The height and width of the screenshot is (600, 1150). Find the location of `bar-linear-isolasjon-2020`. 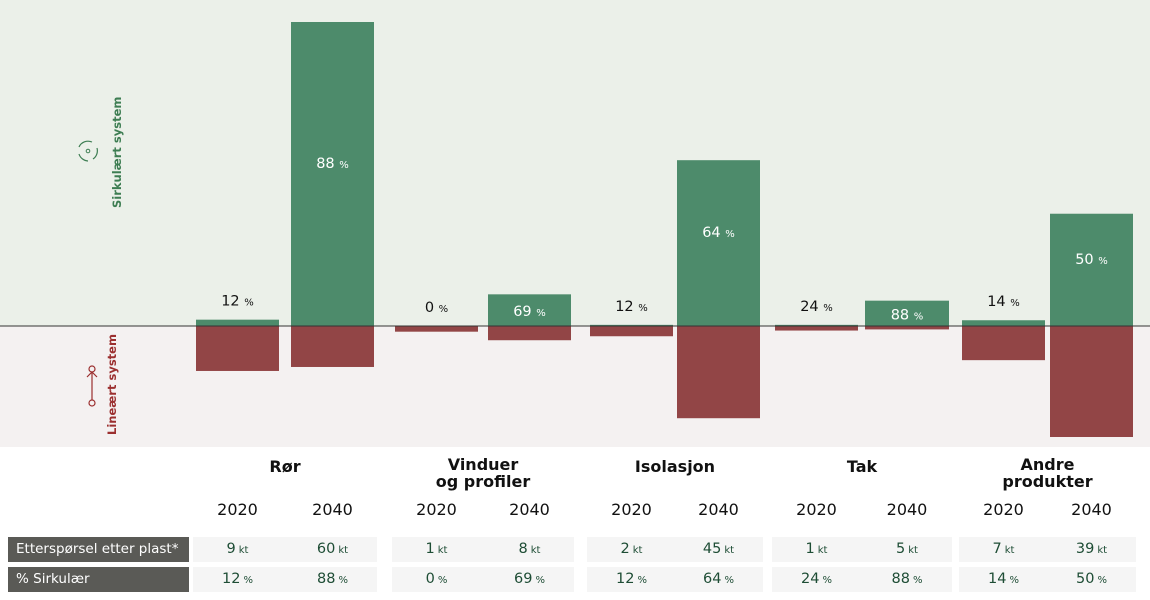

bar-linear-isolasjon-2020 is located at coordinates (631, 331).